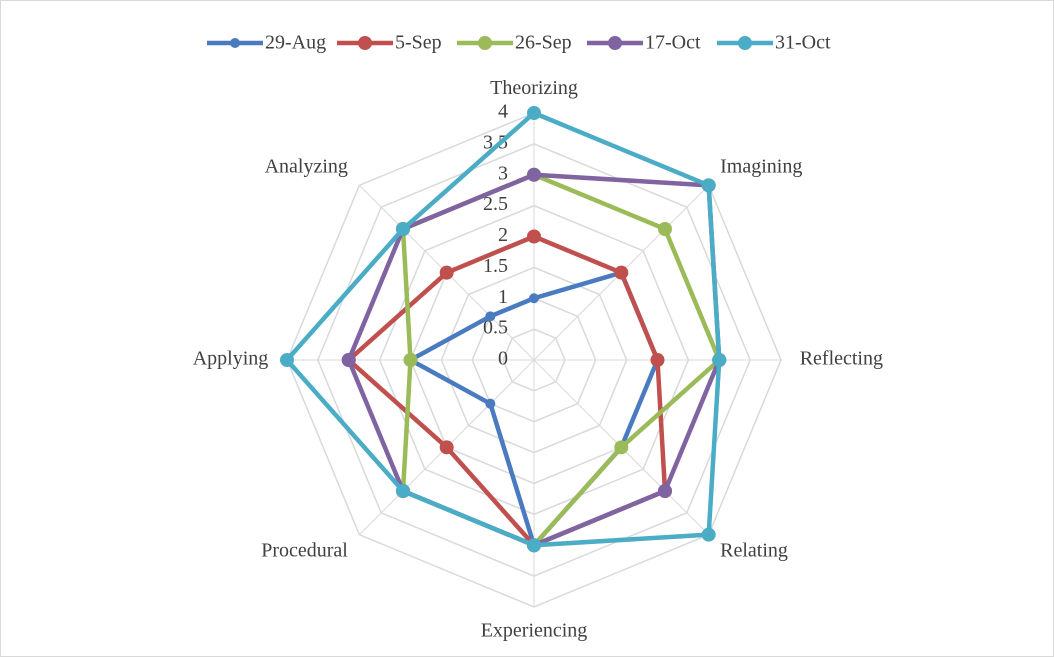 The image size is (1054, 657). Describe the element at coordinates (306, 166) in the screenshot. I see `axis-label: Analyzing` at that location.